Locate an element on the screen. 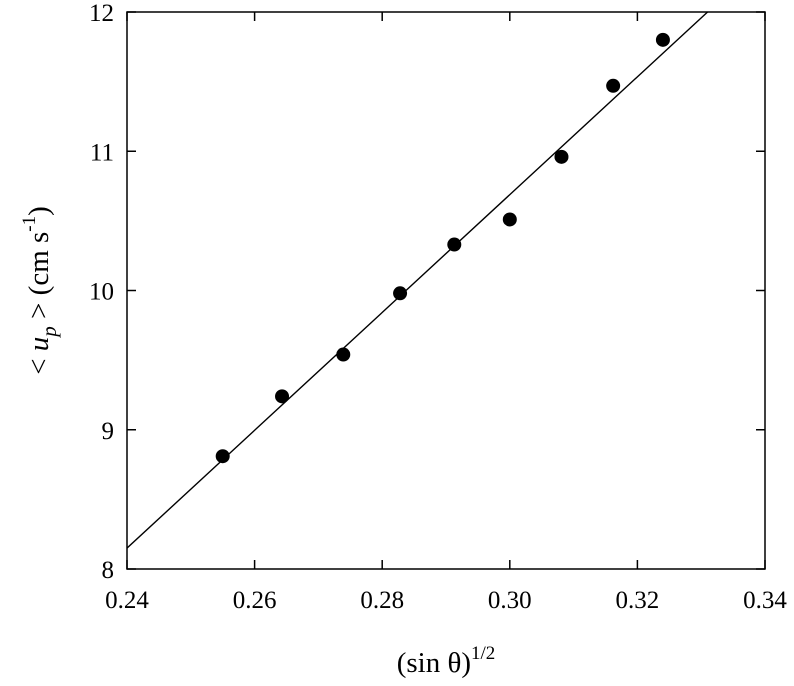 The image size is (794, 686). y-axis-label-variable: u is located at coordinates (39, 344).